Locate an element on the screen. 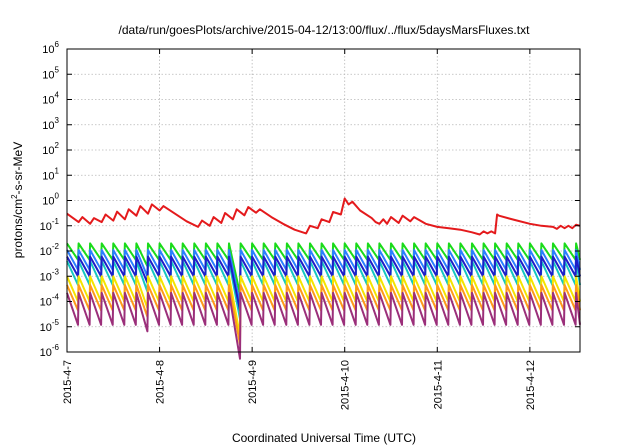 This screenshot has height=448, width=640. y-tick-label: 10³ is located at coordinates (50, 124).